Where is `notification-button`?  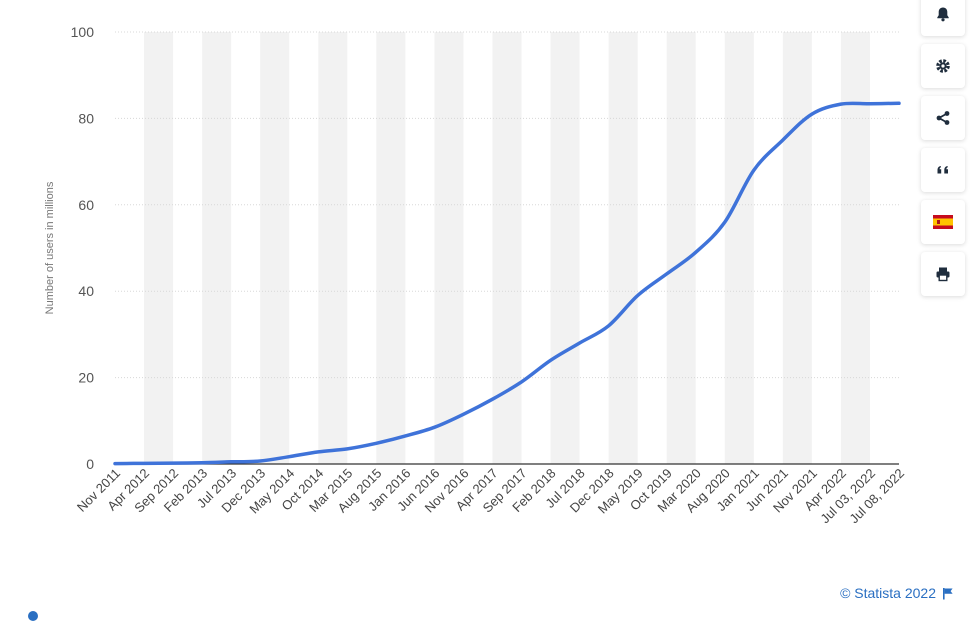
notification-button is located at coordinates (943, 18).